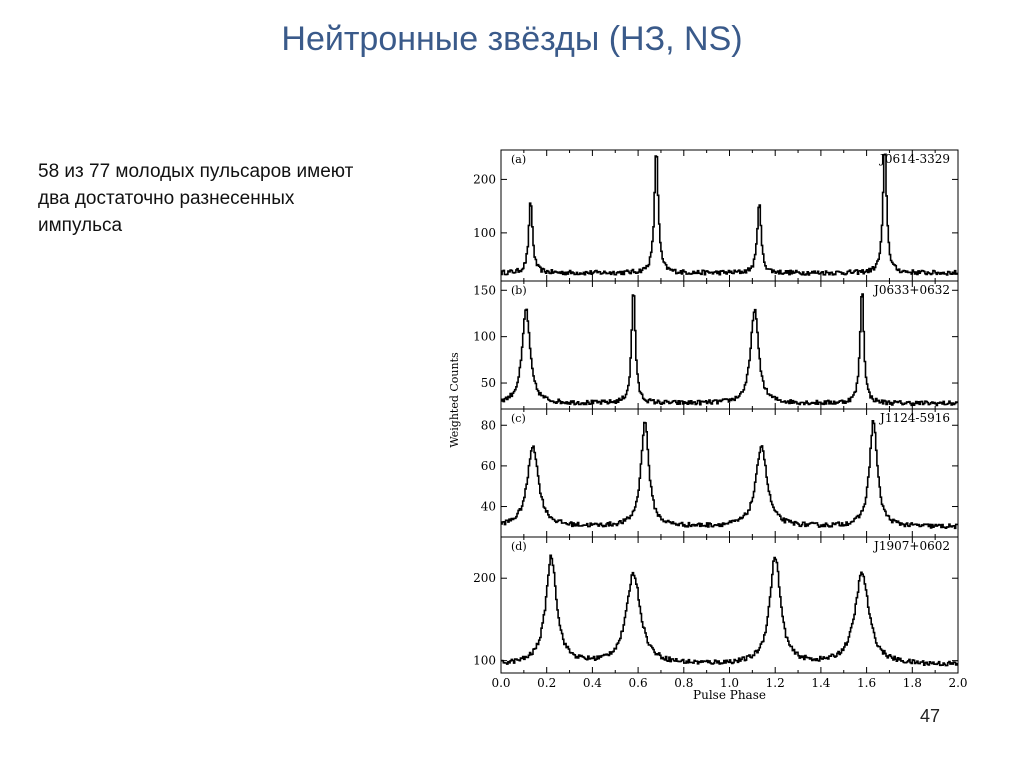  Describe the element at coordinates (914, 159) in the screenshot. I see `pulsar-name: J0614-3329` at that location.